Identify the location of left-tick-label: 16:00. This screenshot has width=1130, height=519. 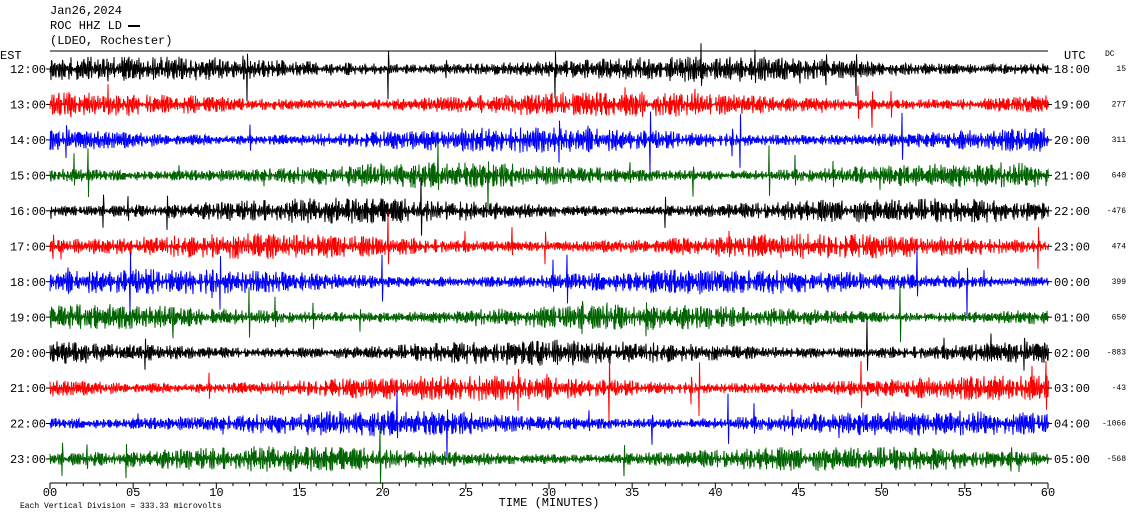
(28, 212).